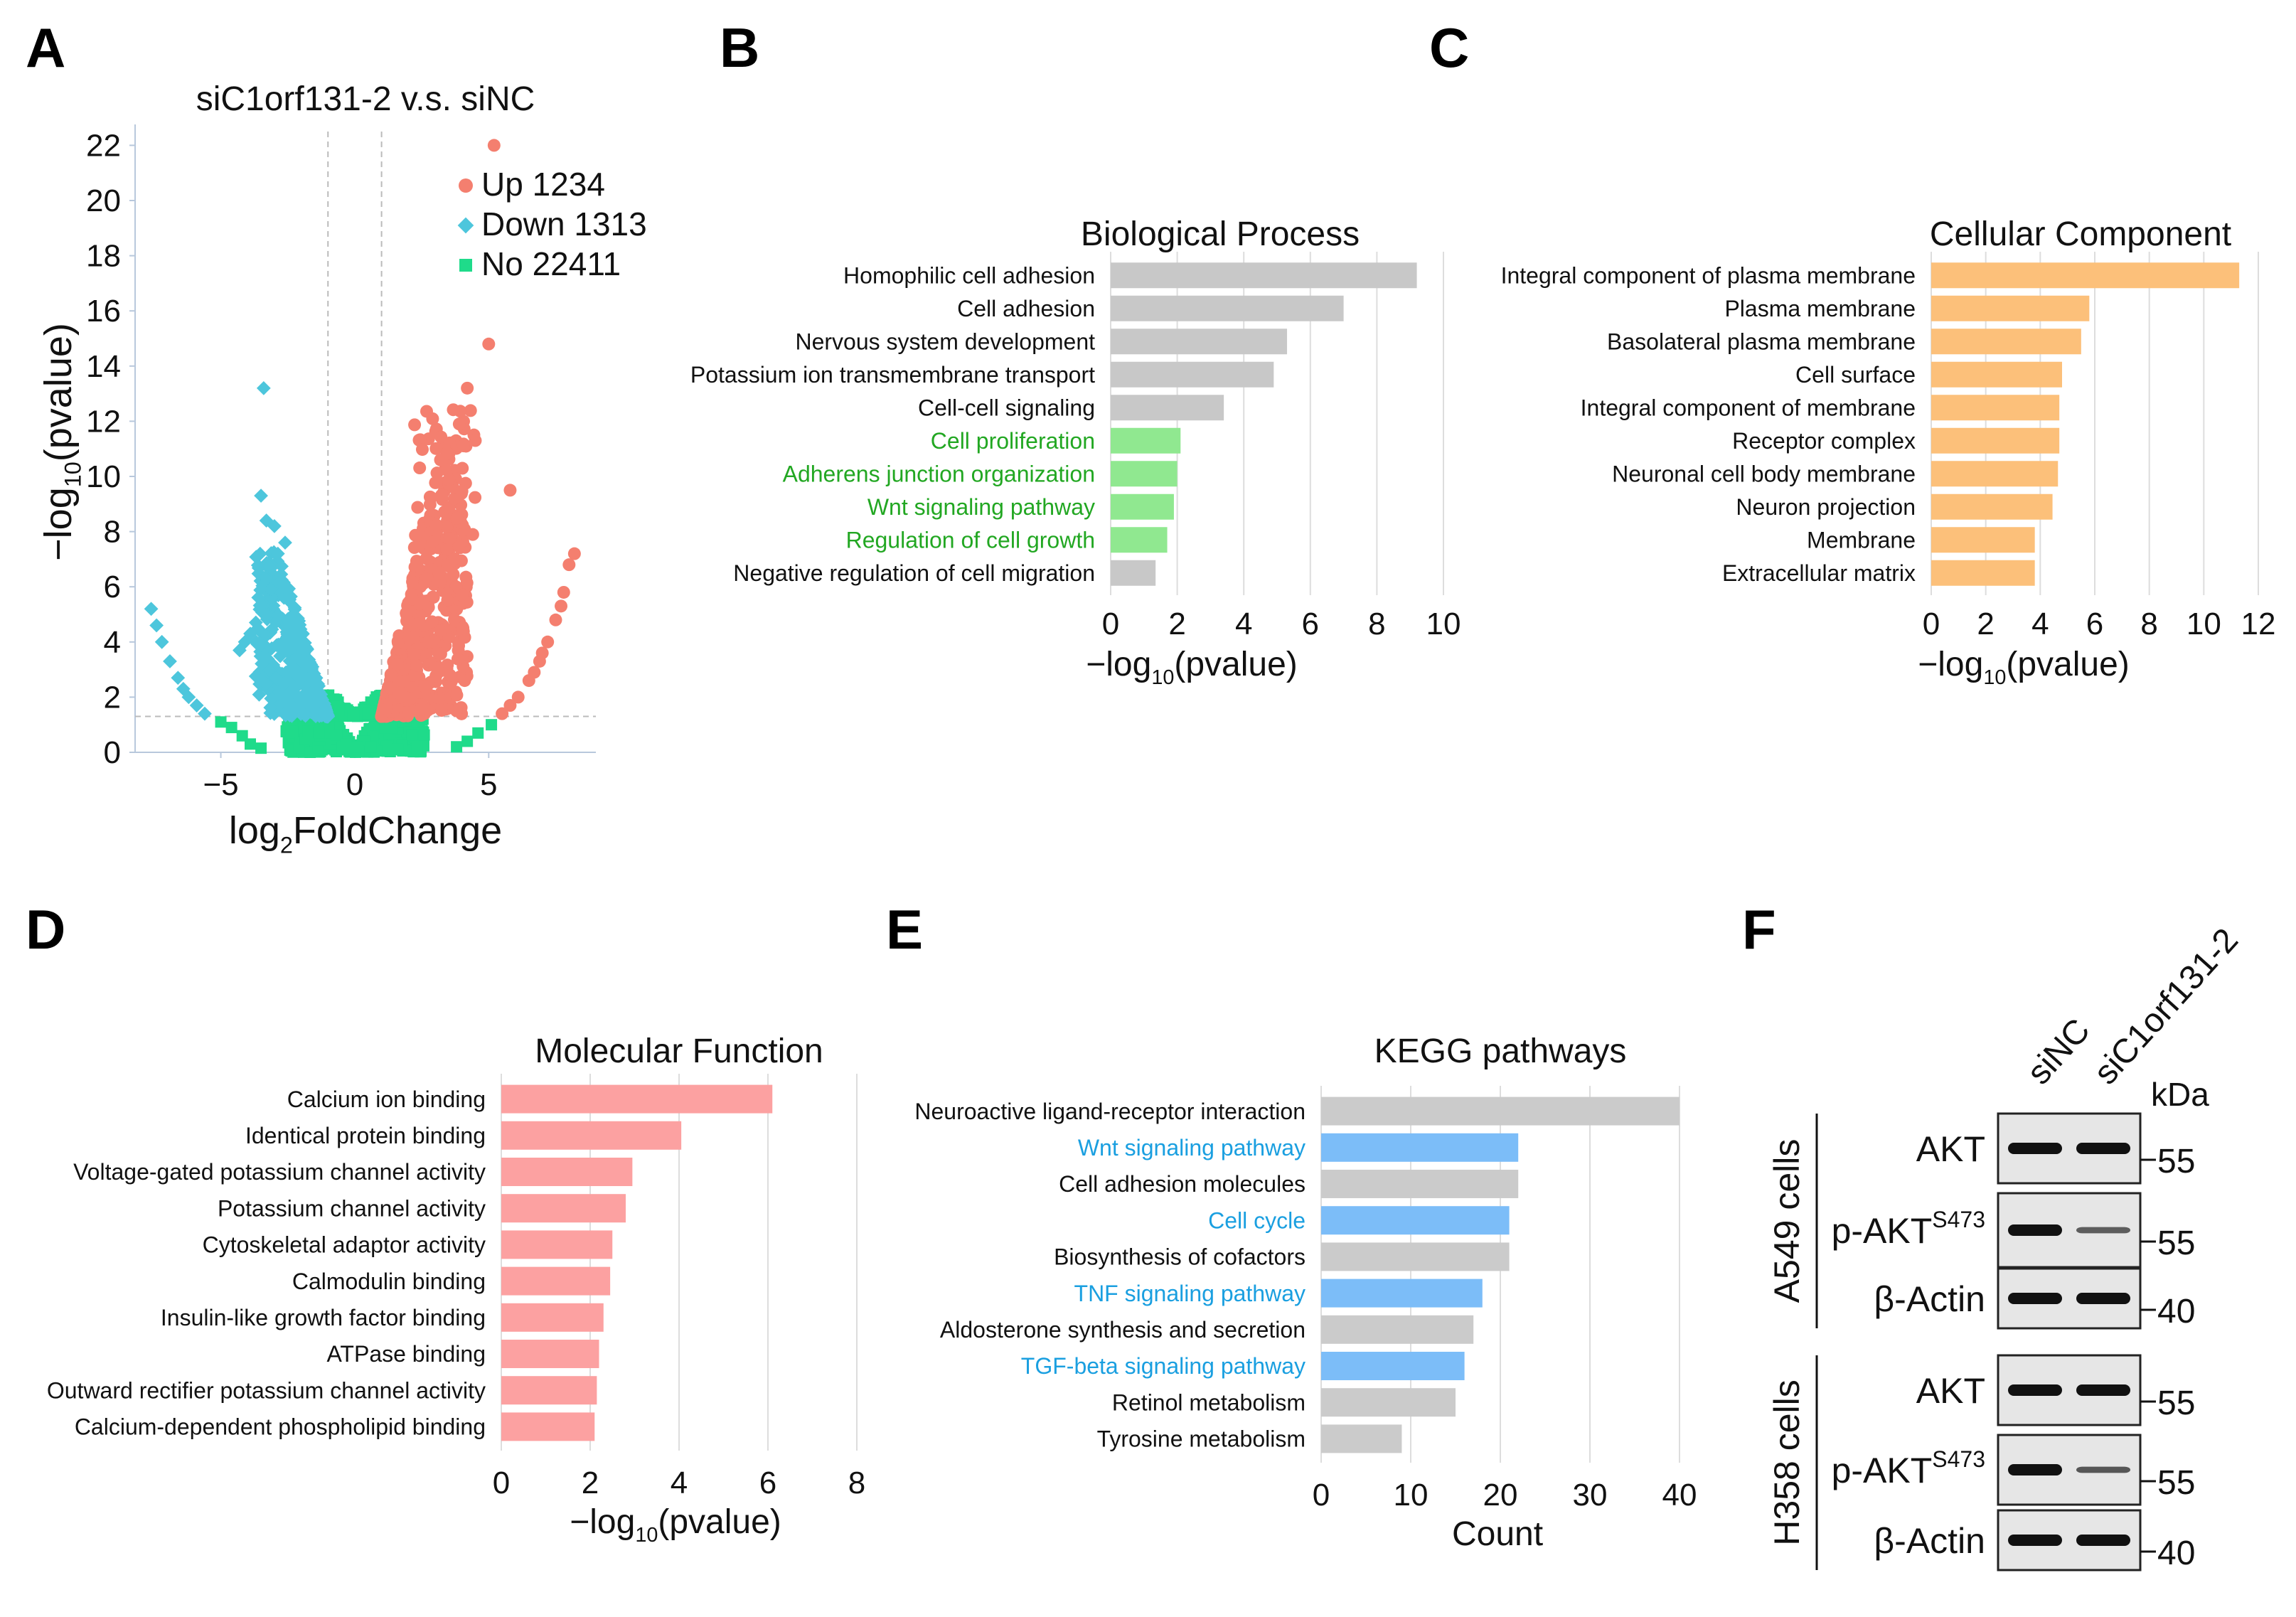 The width and height of the screenshot is (2296, 1617). Describe the element at coordinates (551, 263) in the screenshot. I see `legend-label-no: No 22411` at that location.